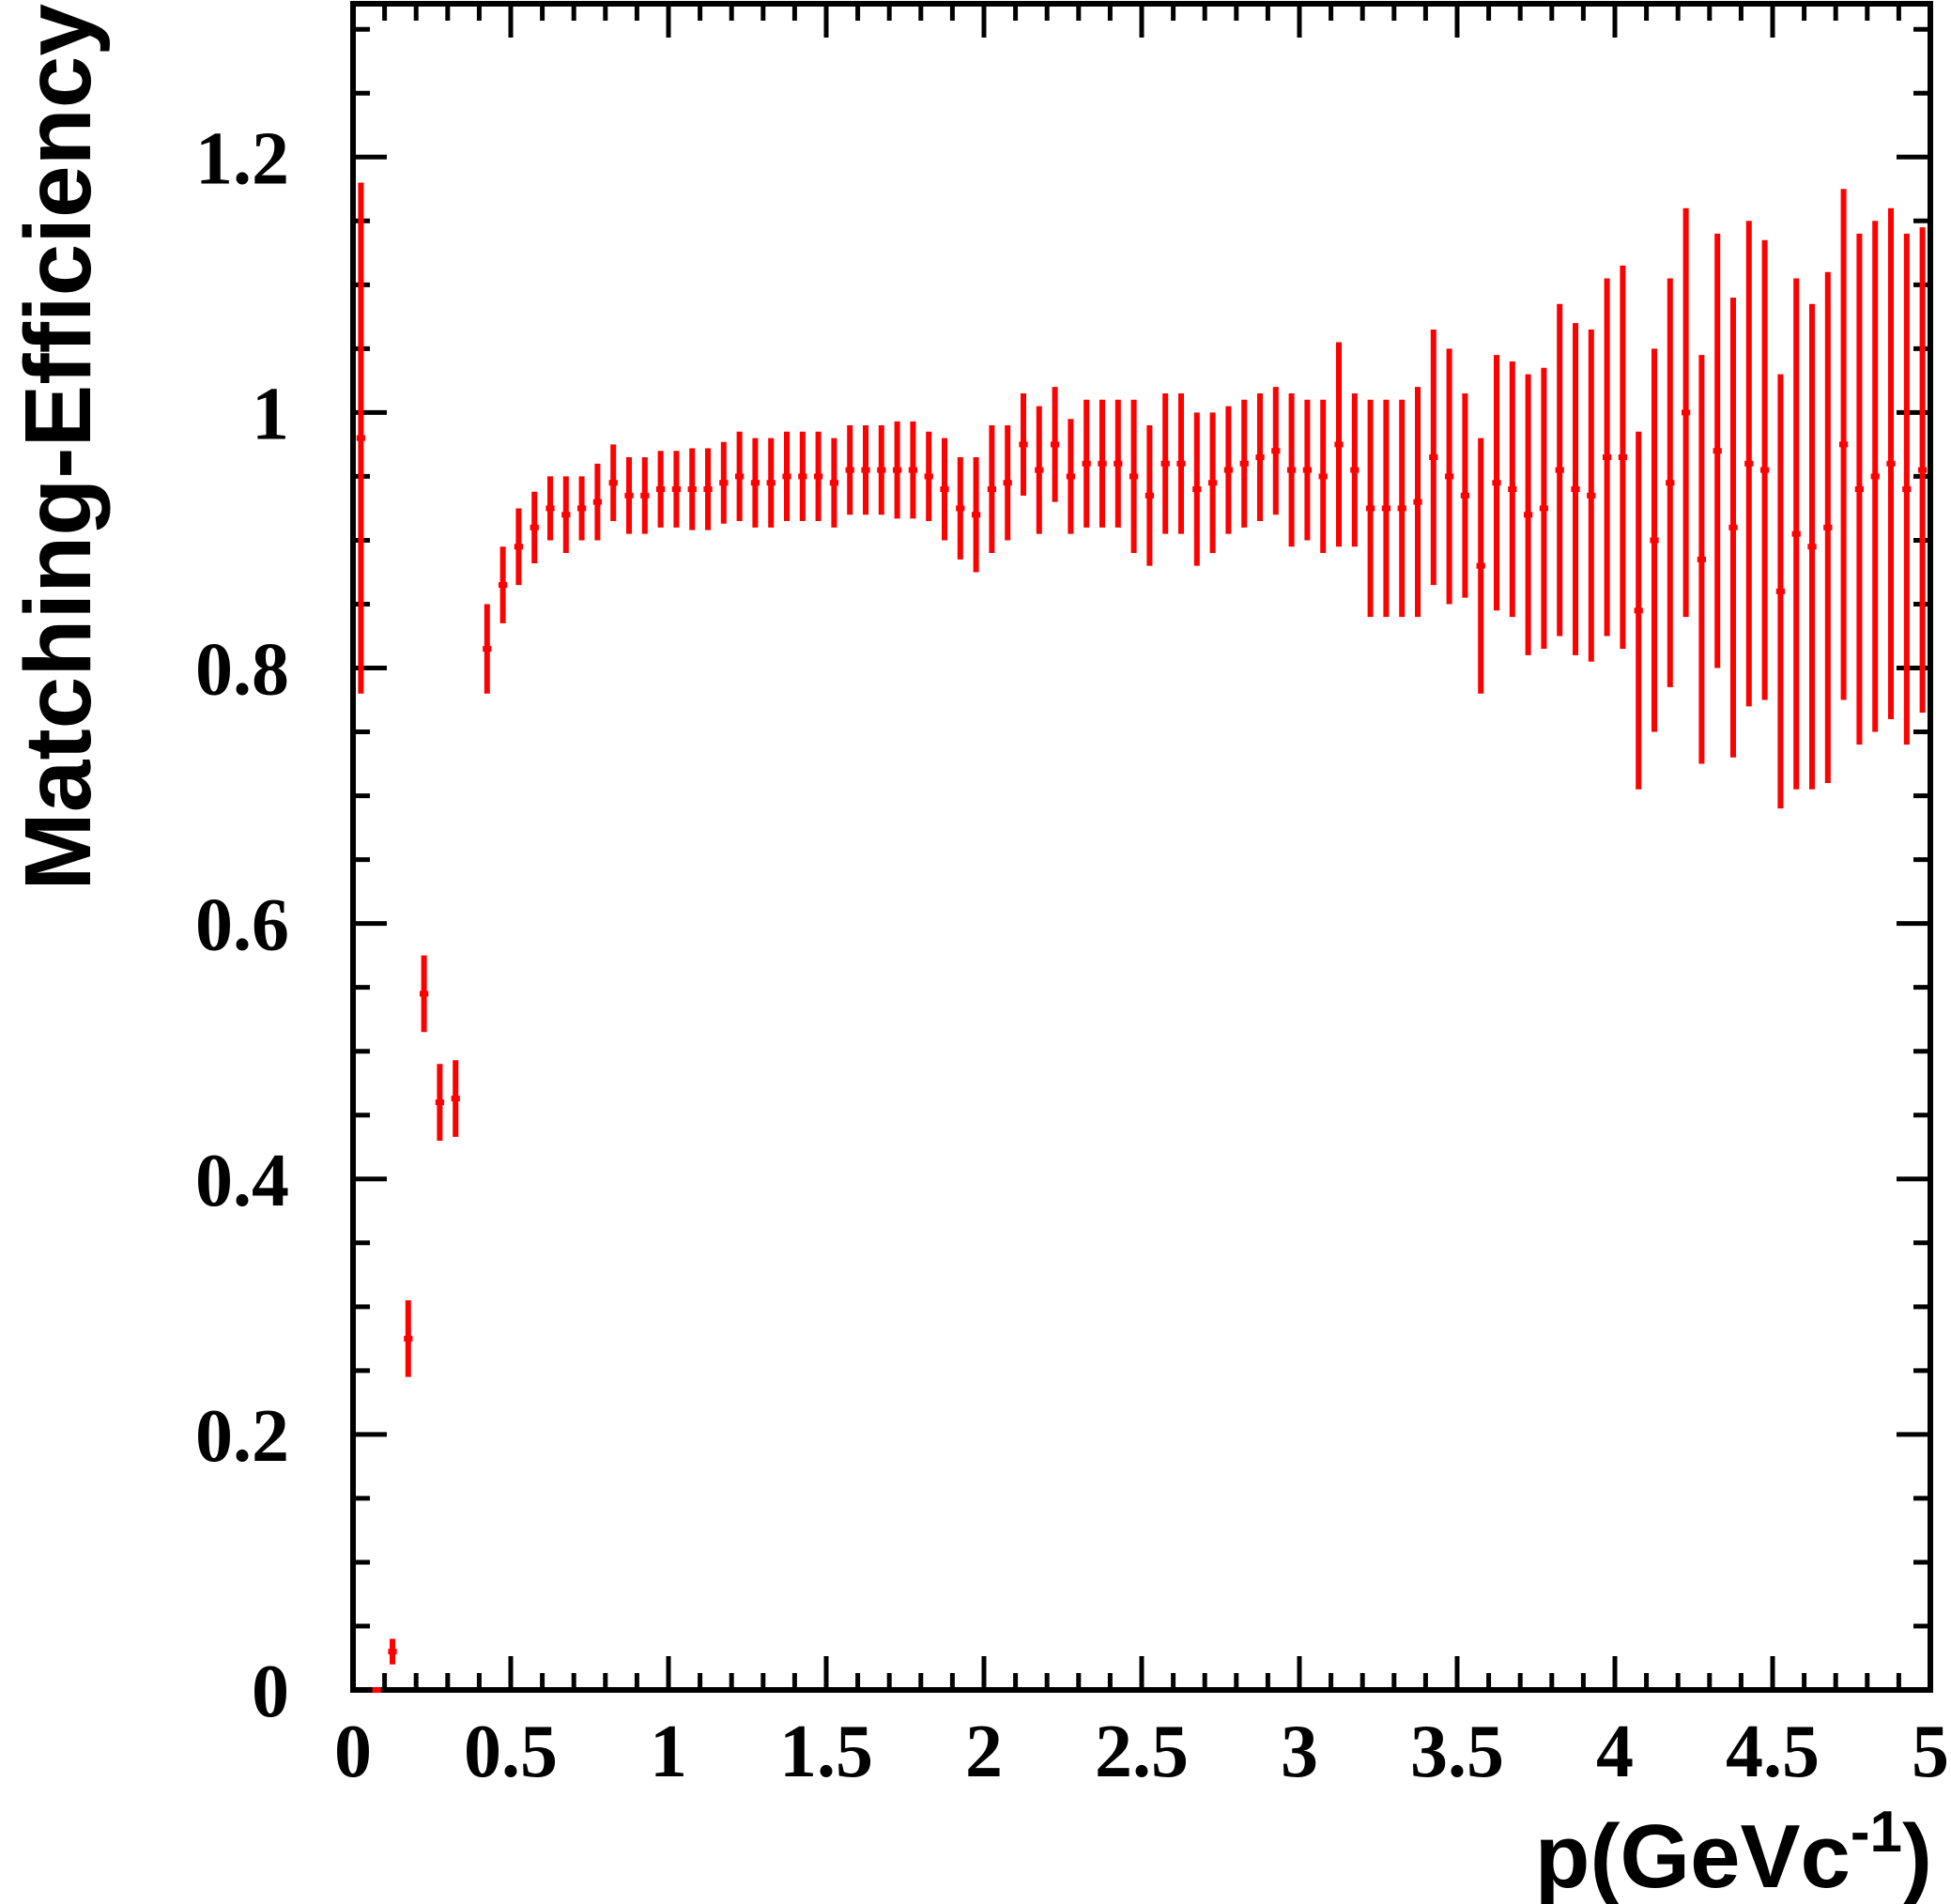 This screenshot has height=1904, width=1951. I want to click on y-tick-label: 0.8, so click(242, 670).